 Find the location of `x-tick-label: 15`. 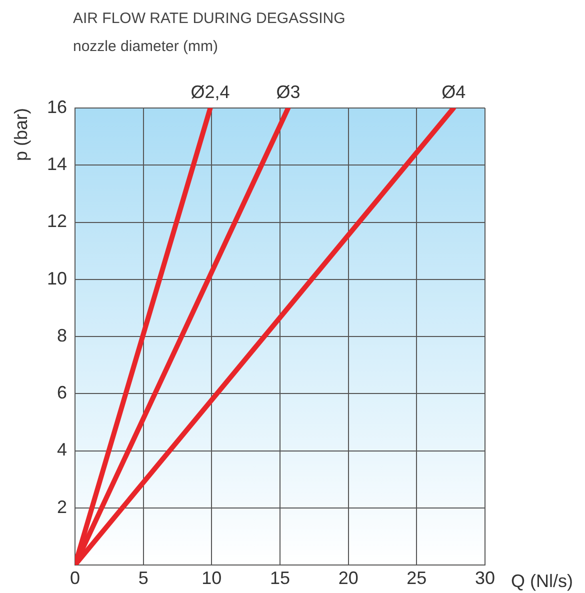

x-tick-label: 15 is located at coordinates (280, 578).